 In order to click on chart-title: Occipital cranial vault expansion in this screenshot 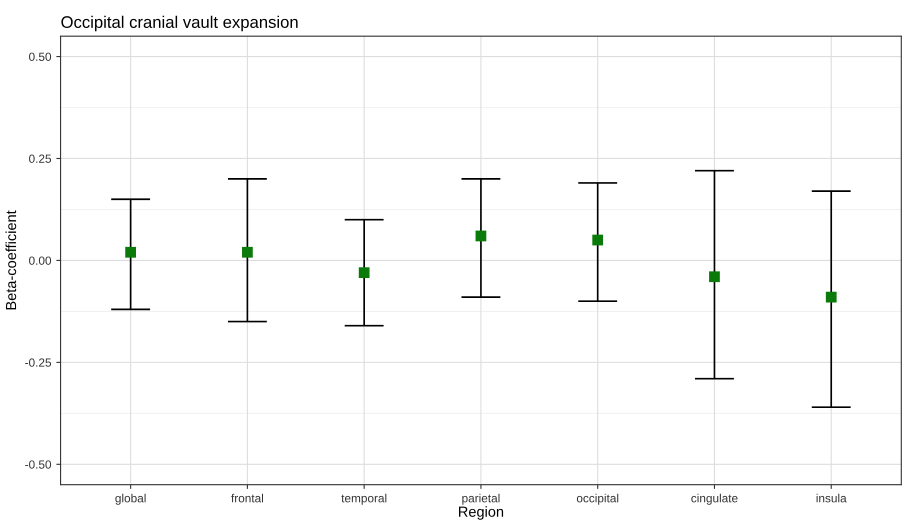, I will do `click(179, 24)`.